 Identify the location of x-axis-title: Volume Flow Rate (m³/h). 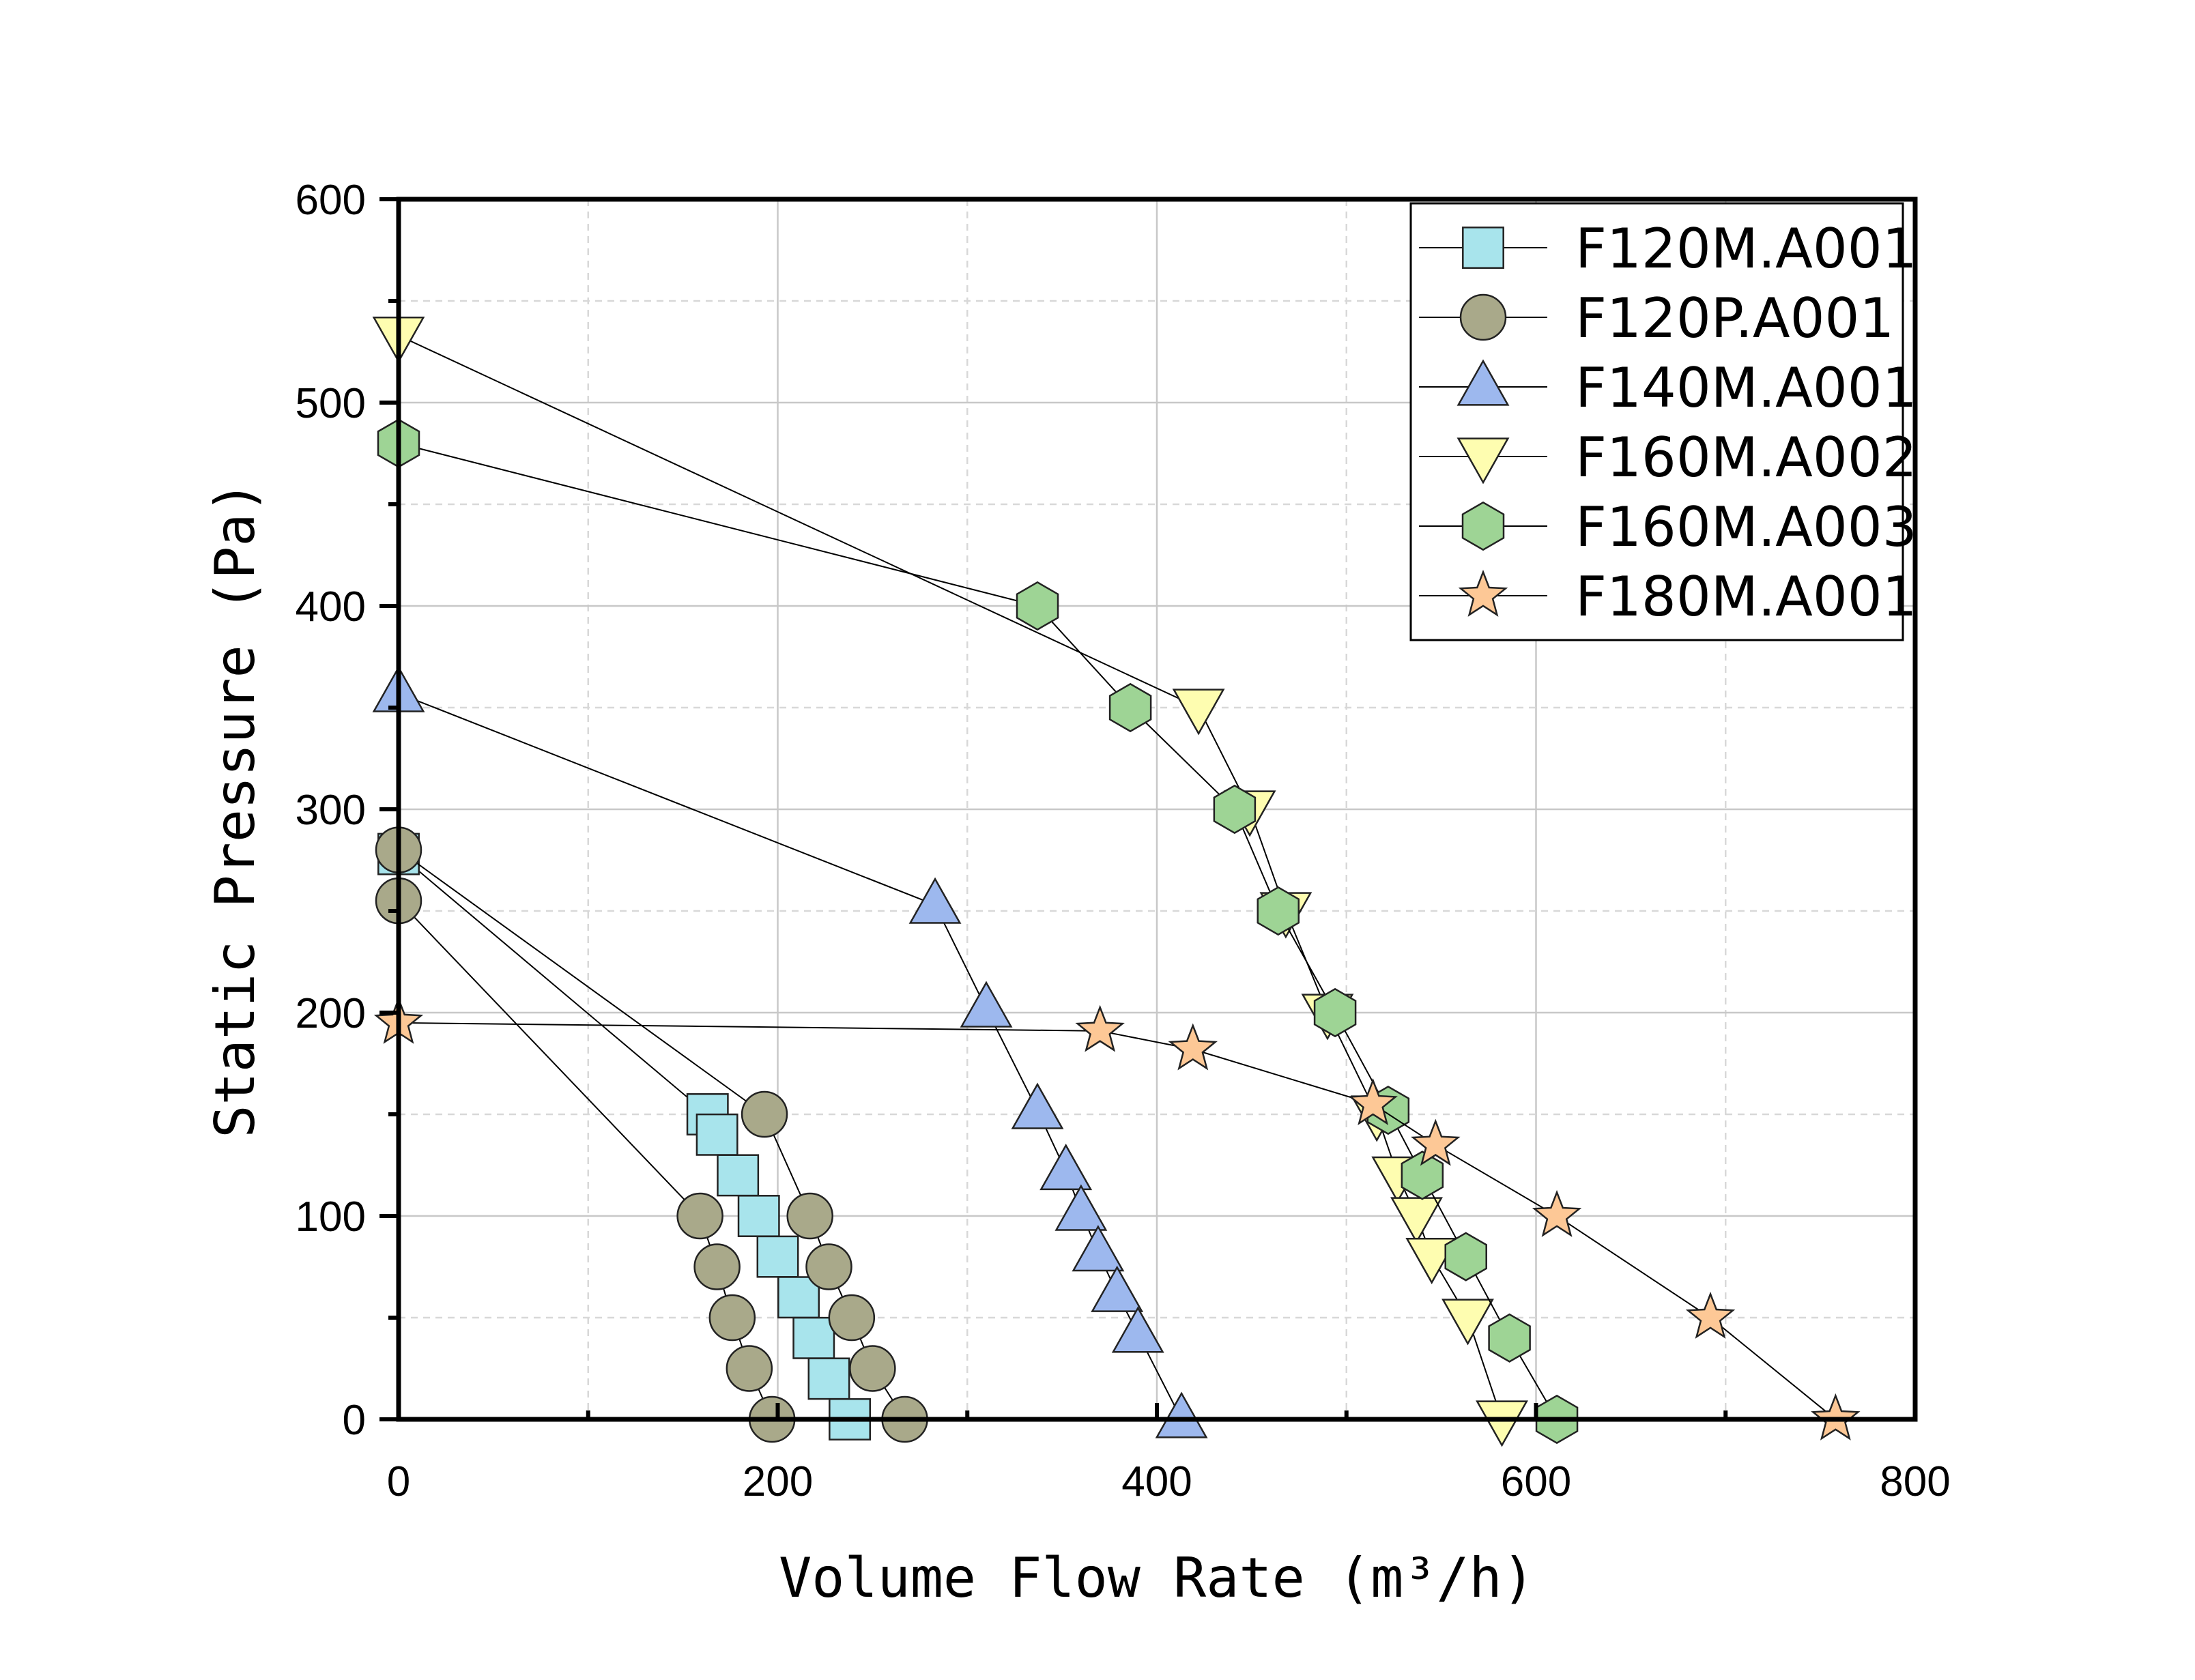
(1157, 1578).